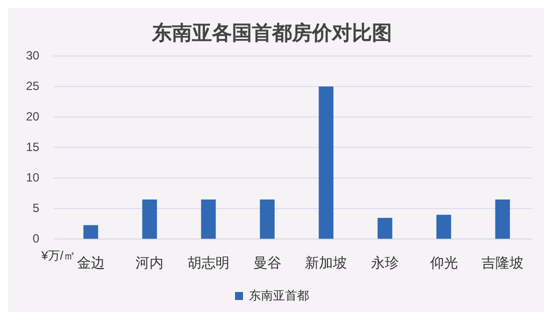 Image resolution: width=552 pixels, height=320 pixels. What do you see at coordinates (279, 295) in the screenshot?
I see `legend-label: 东南亚首都` at bounding box center [279, 295].